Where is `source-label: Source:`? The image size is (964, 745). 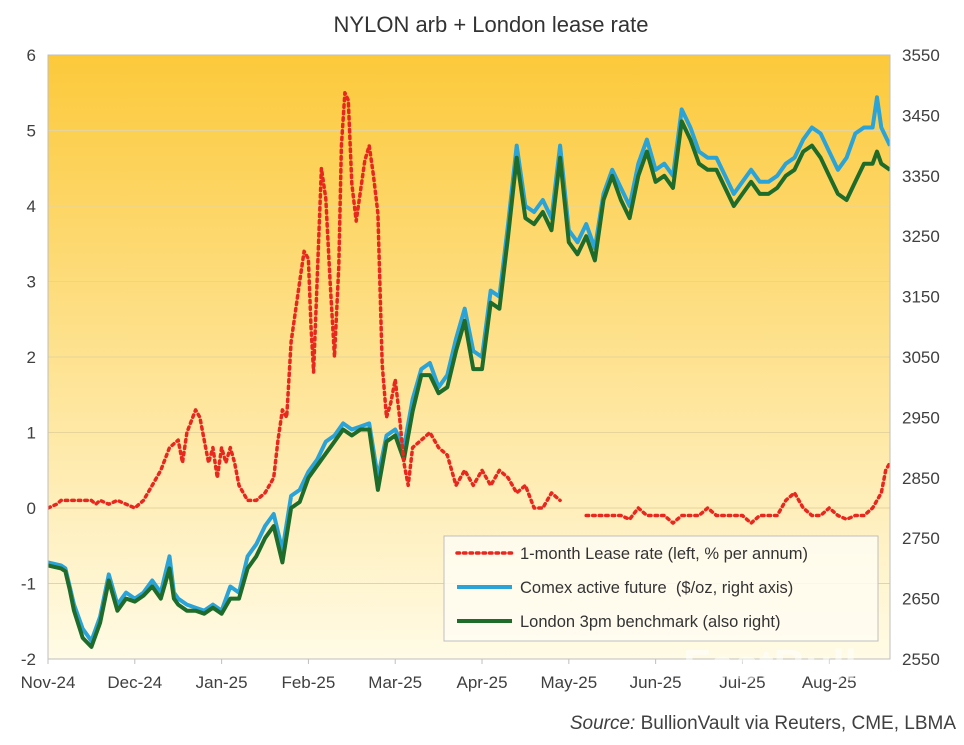
source-label: Source: is located at coordinates (602, 723).